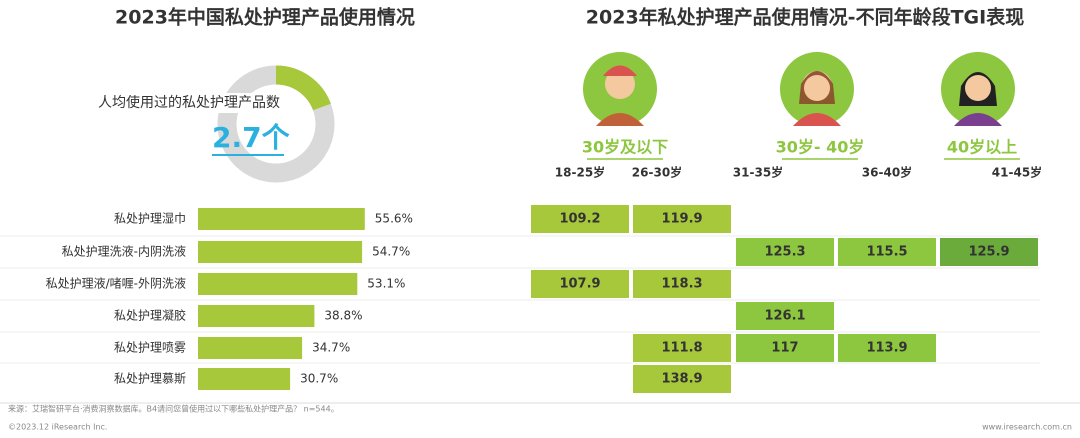 This screenshot has height=438, width=1080. Describe the element at coordinates (319, 379) in the screenshot. I see `value-label: 30.7%` at that location.